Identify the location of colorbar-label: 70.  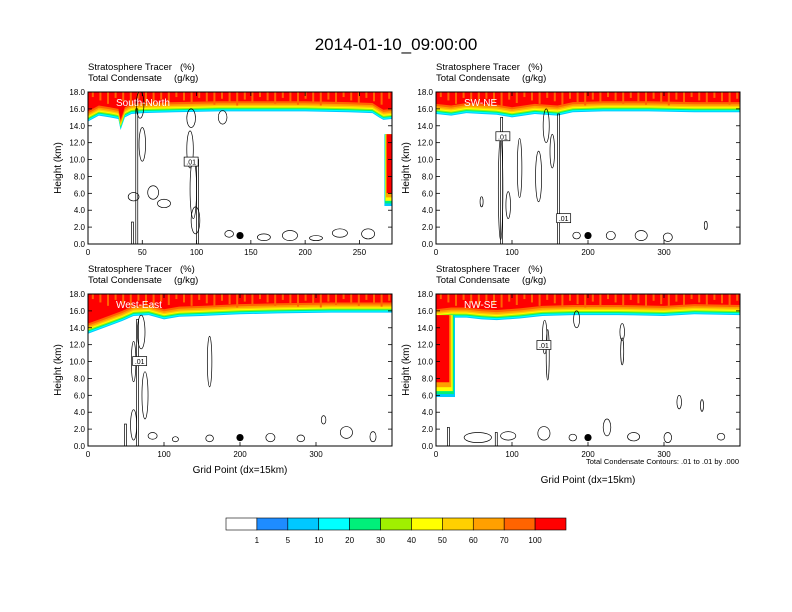
(504, 540).